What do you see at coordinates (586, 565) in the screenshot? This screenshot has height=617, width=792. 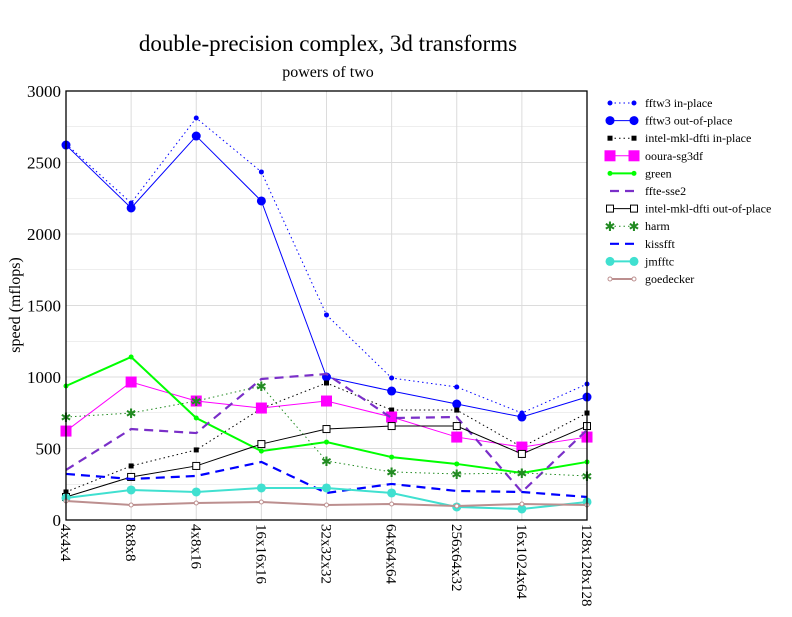 I see `x-tick-label: 128x128x128` at bounding box center [586, 565].